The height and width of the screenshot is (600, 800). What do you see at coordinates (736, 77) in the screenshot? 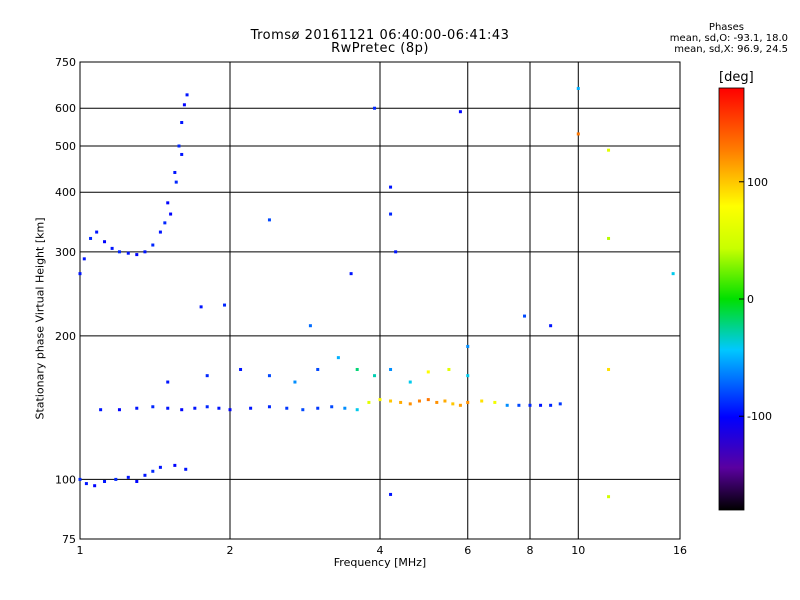
I see `colorbar-unit-label: [deg]` at bounding box center [736, 77].